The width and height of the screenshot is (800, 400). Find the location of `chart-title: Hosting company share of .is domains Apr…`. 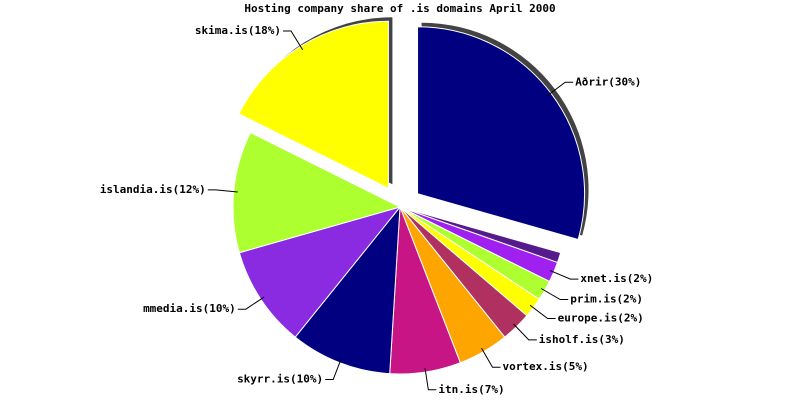

chart-title: Hosting company share of .is domains Apr… is located at coordinates (399, 8).